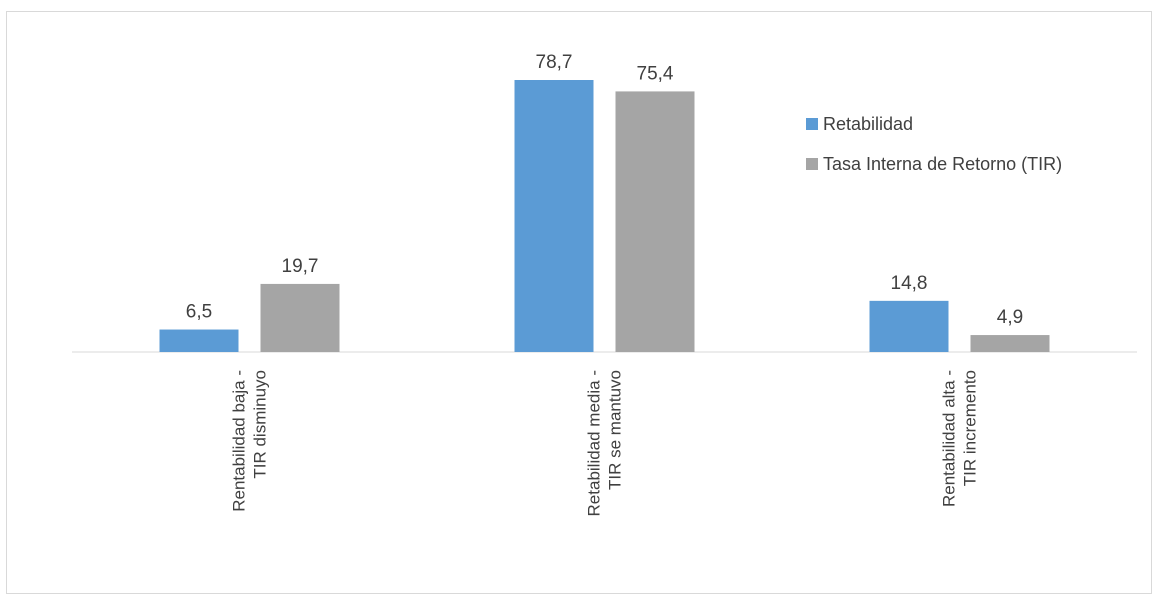 Image resolution: width=1155 pixels, height=597 pixels. What do you see at coordinates (942, 164) in the screenshot?
I see `legend-label-tir: Tasa Interna de Retorno (TIR)` at bounding box center [942, 164].